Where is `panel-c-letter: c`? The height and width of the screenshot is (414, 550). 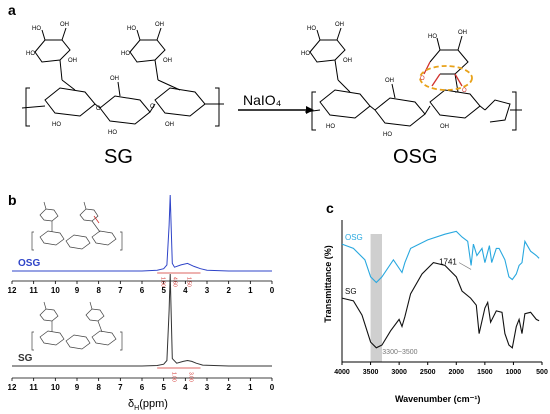
panel-c-letter: c is located at coordinates (330, 208).